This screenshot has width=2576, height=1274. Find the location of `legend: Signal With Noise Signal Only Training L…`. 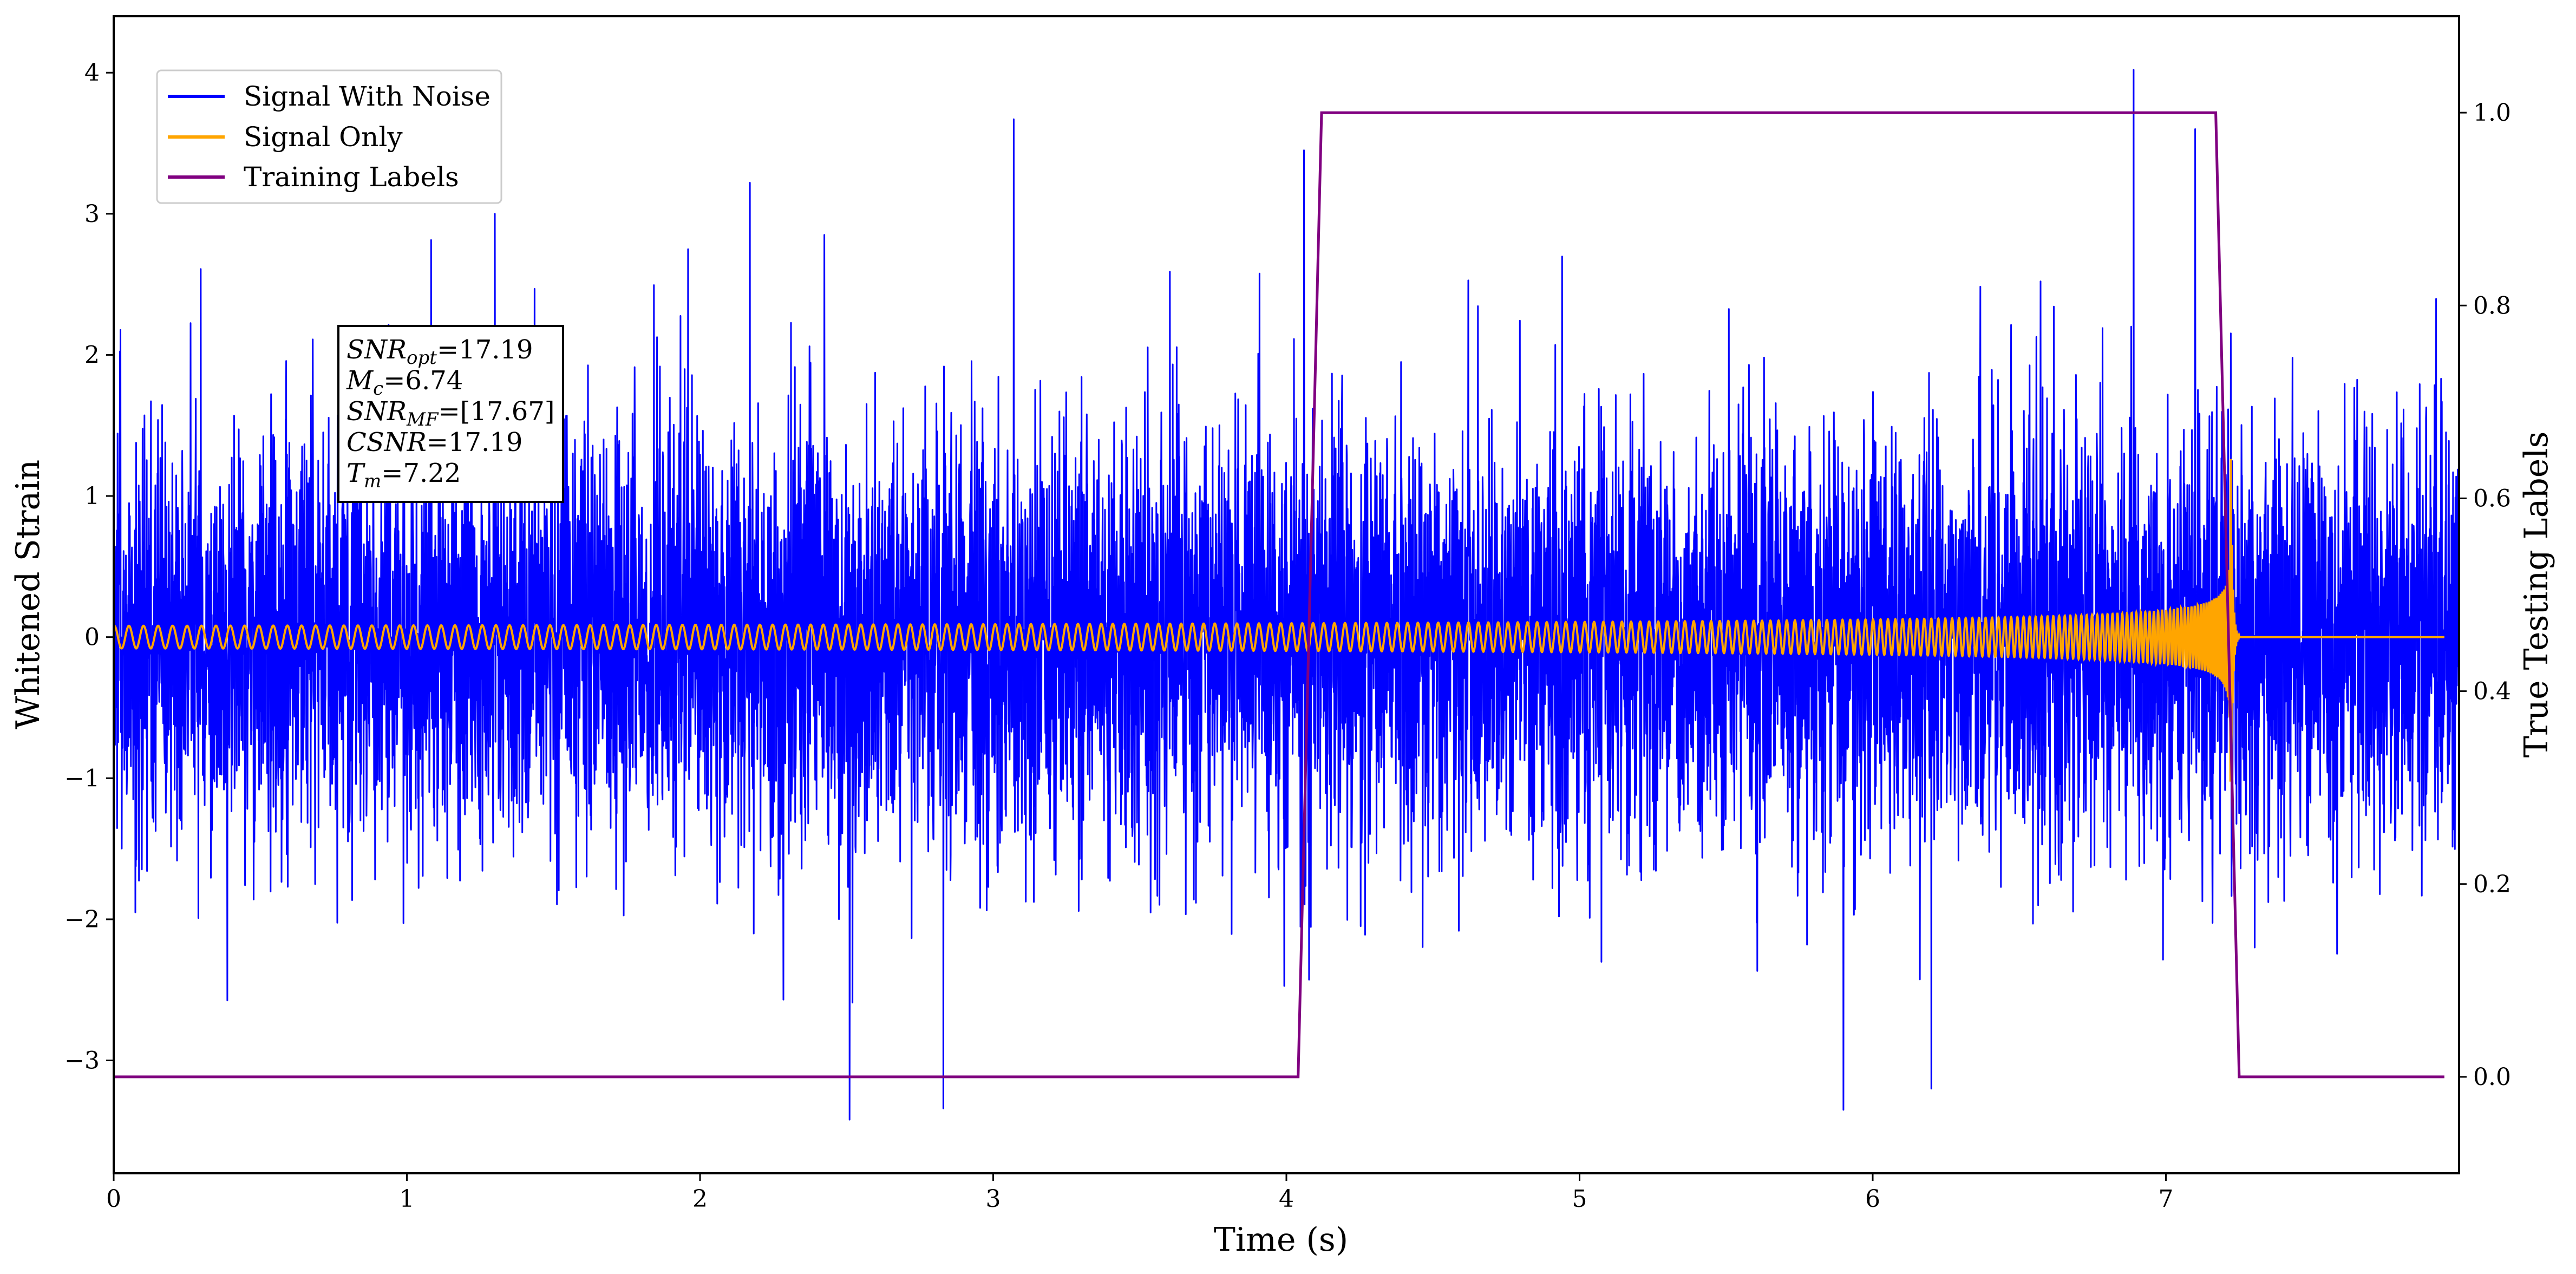

legend: Signal With Noise Signal Only Training L… is located at coordinates (329, 136).